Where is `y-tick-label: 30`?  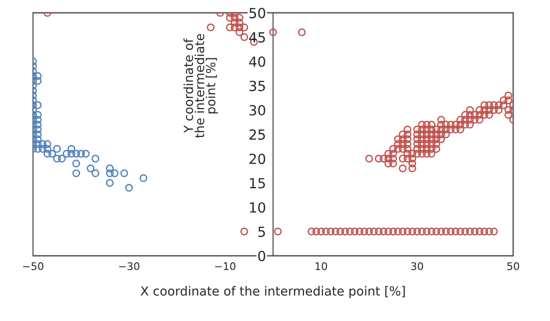 y-tick-label: 30 is located at coordinates (258, 110).